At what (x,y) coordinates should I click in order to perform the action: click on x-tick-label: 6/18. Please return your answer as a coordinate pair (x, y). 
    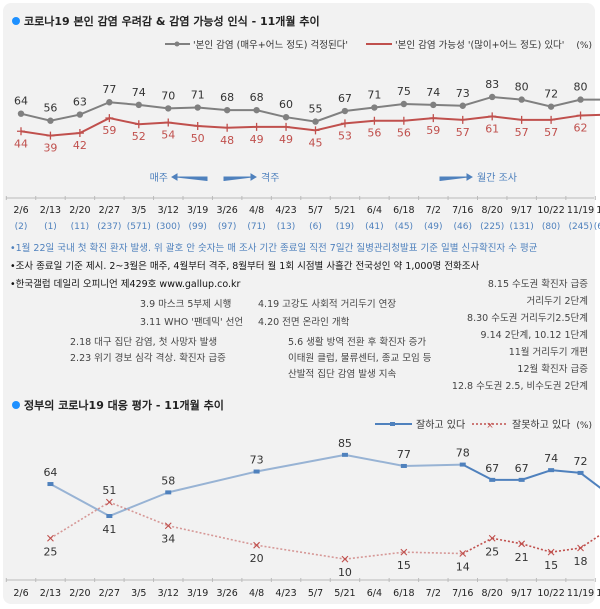
    Looking at the image, I should click on (403, 593).